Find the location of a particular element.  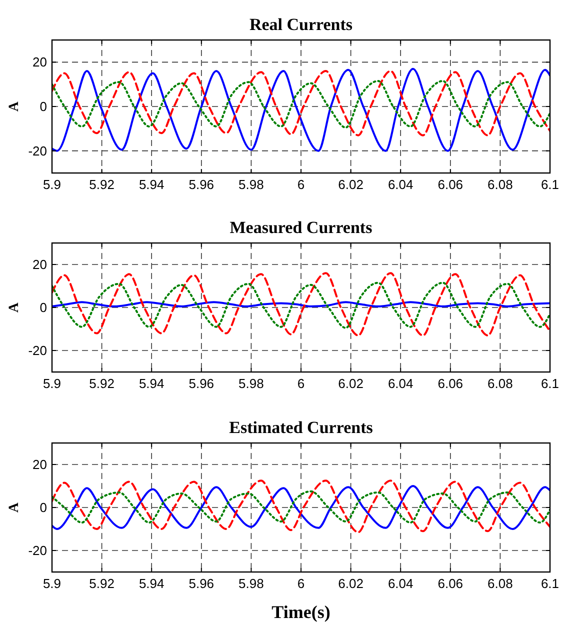

chart-title: Real Currents is located at coordinates (301, 24).